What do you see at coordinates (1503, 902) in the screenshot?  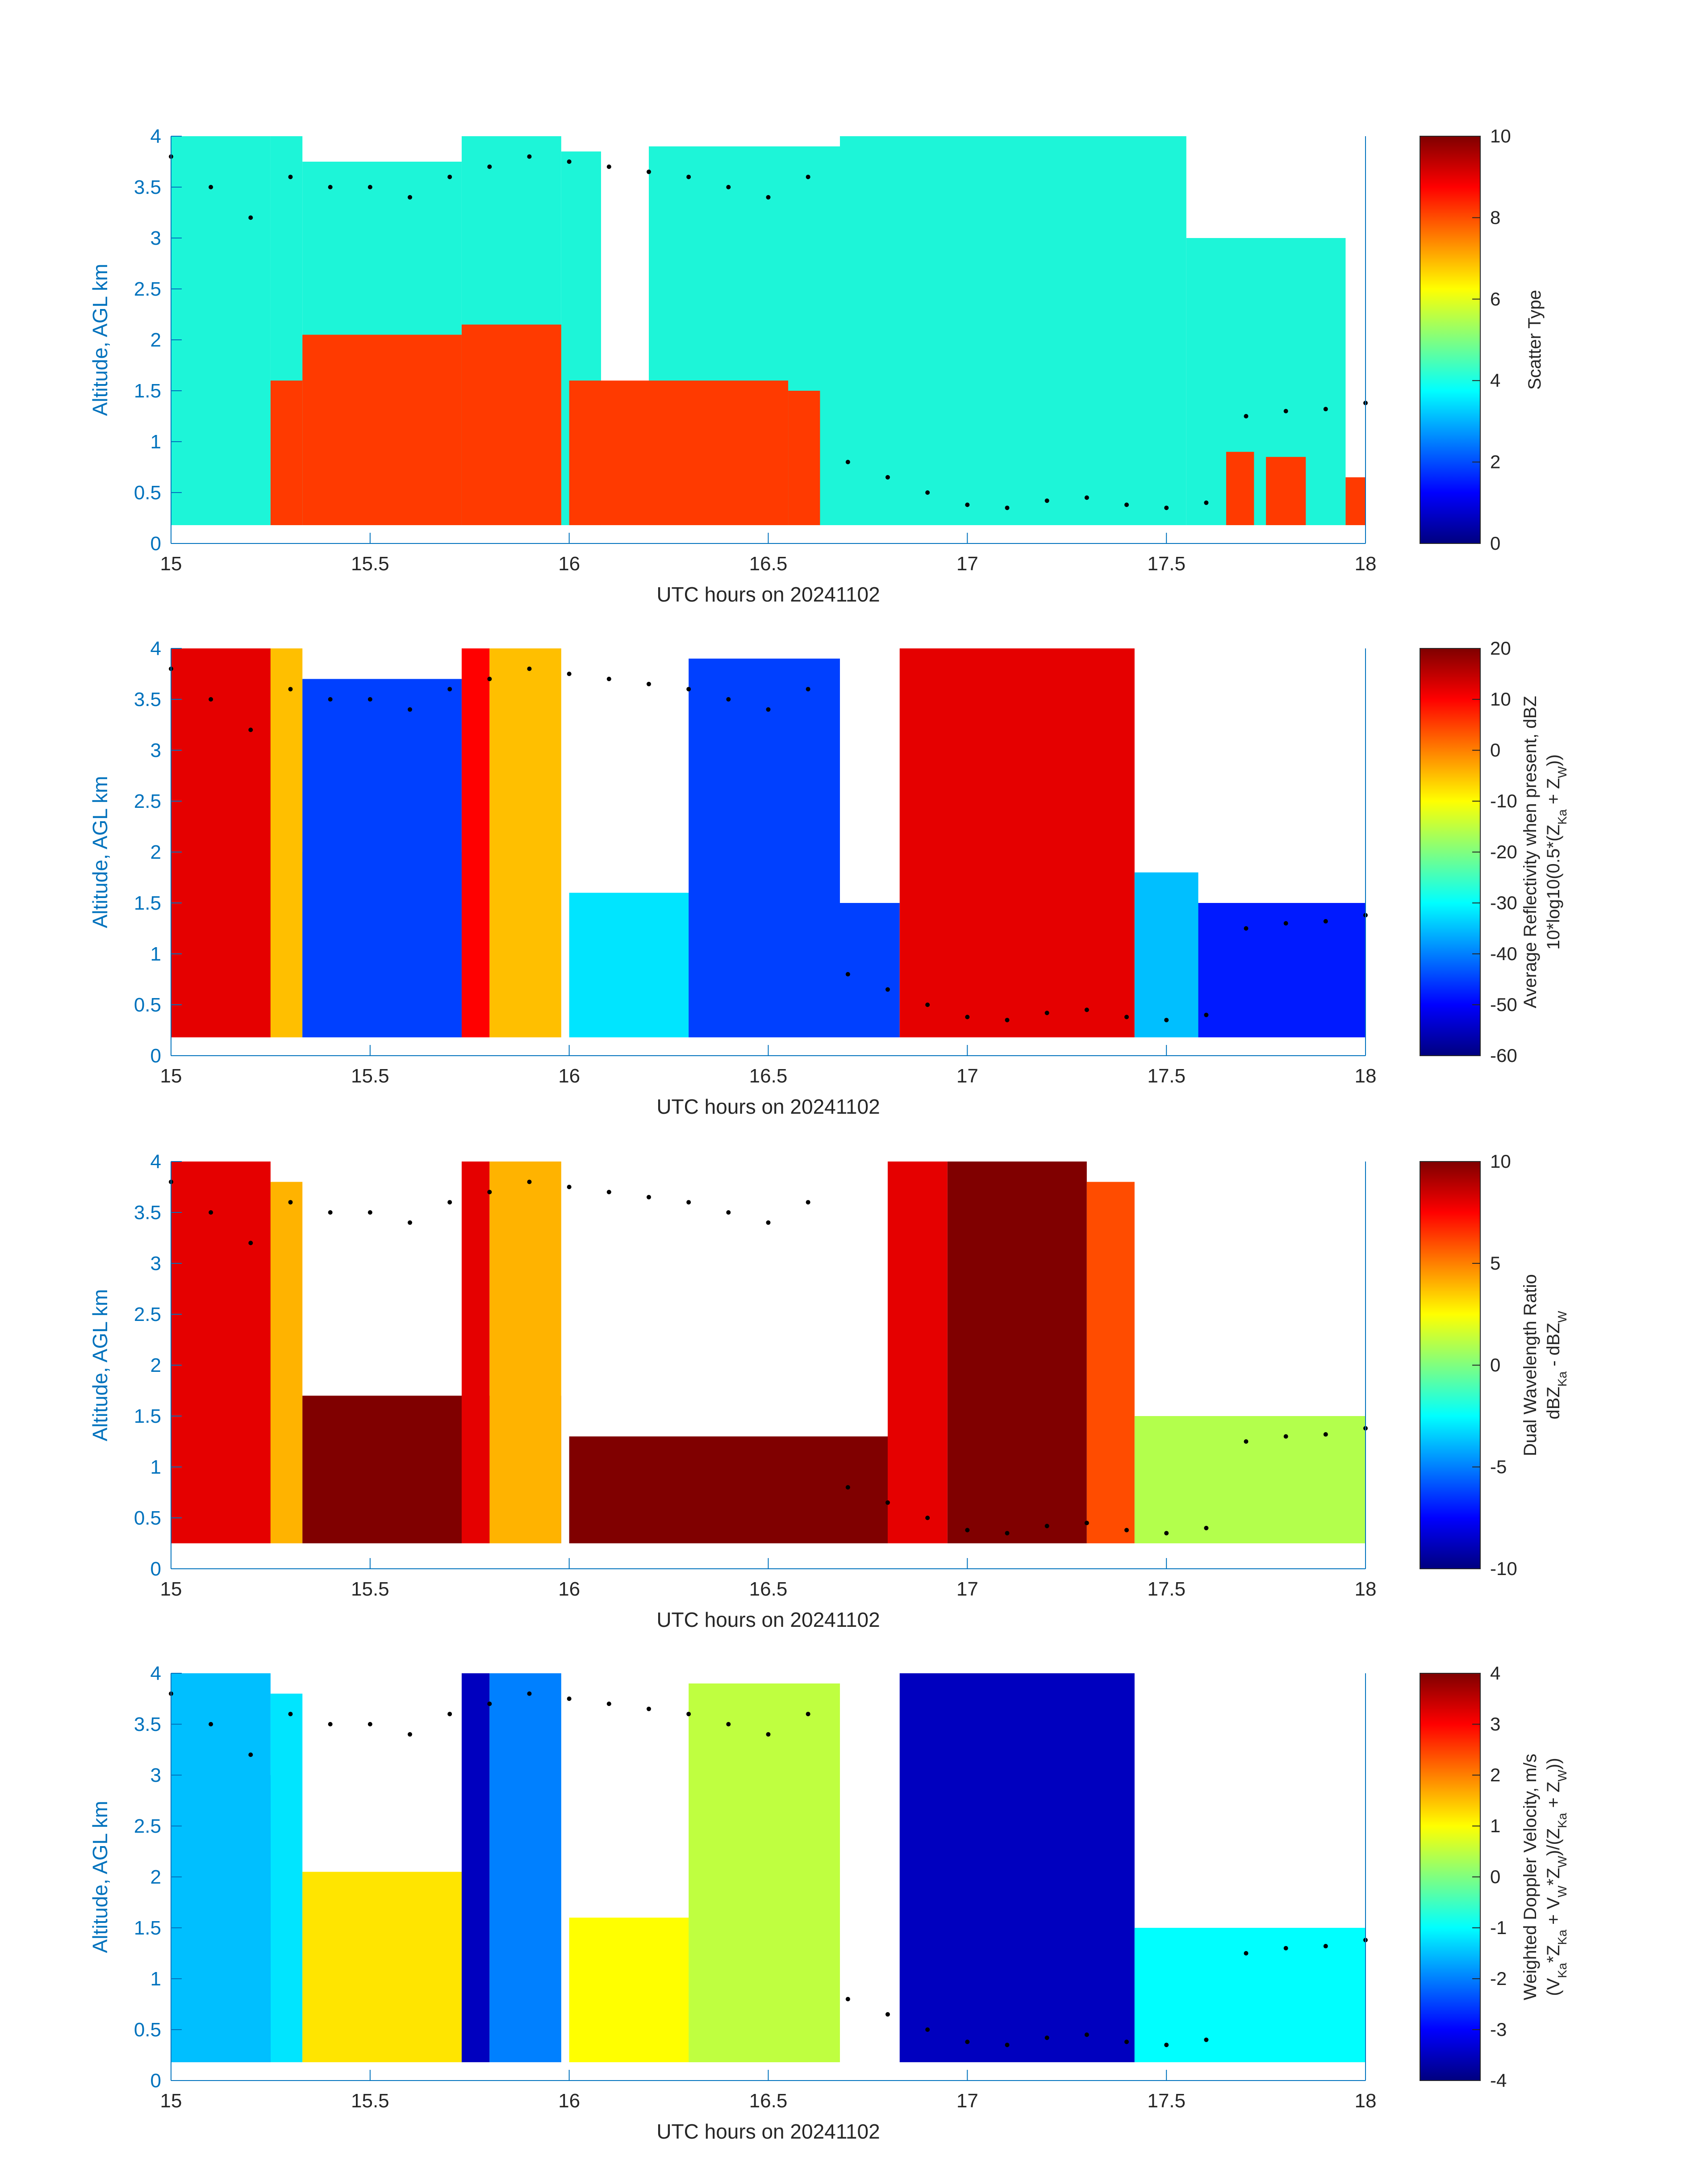 I see `colorbar-tick-label: -30` at bounding box center [1503, 902].